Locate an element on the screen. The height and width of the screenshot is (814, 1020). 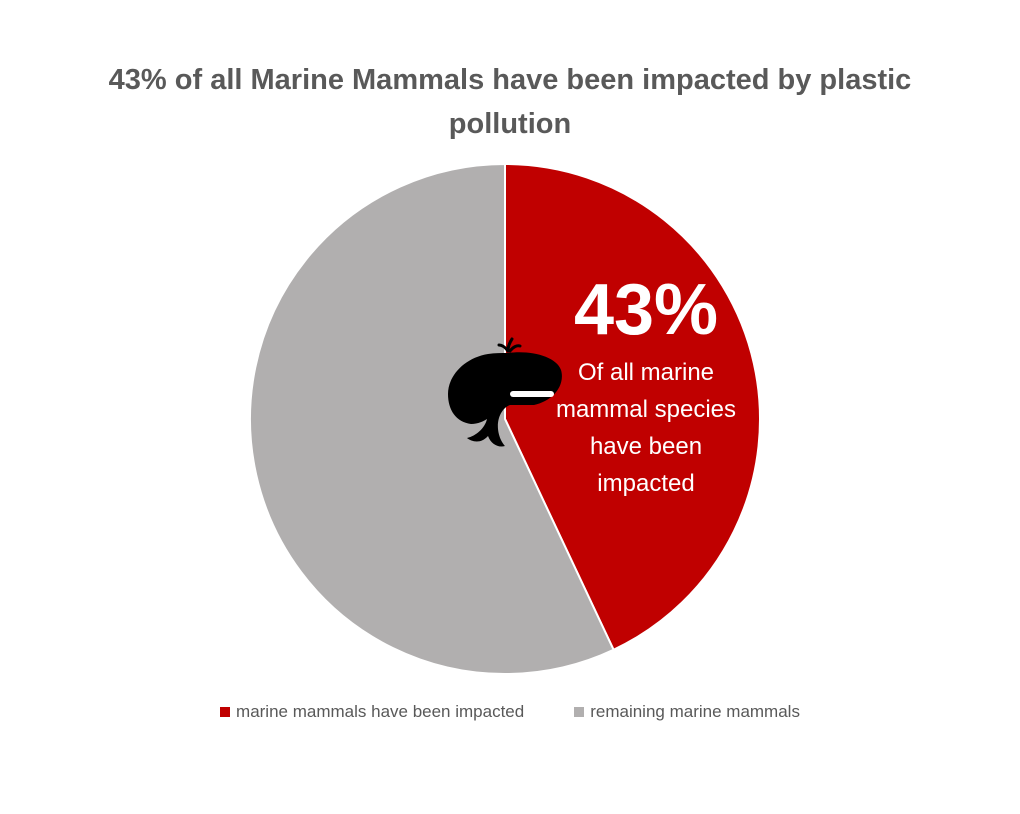
legend-label-impacted: marine mammals have been impacted is located at coordinates (380, 711).